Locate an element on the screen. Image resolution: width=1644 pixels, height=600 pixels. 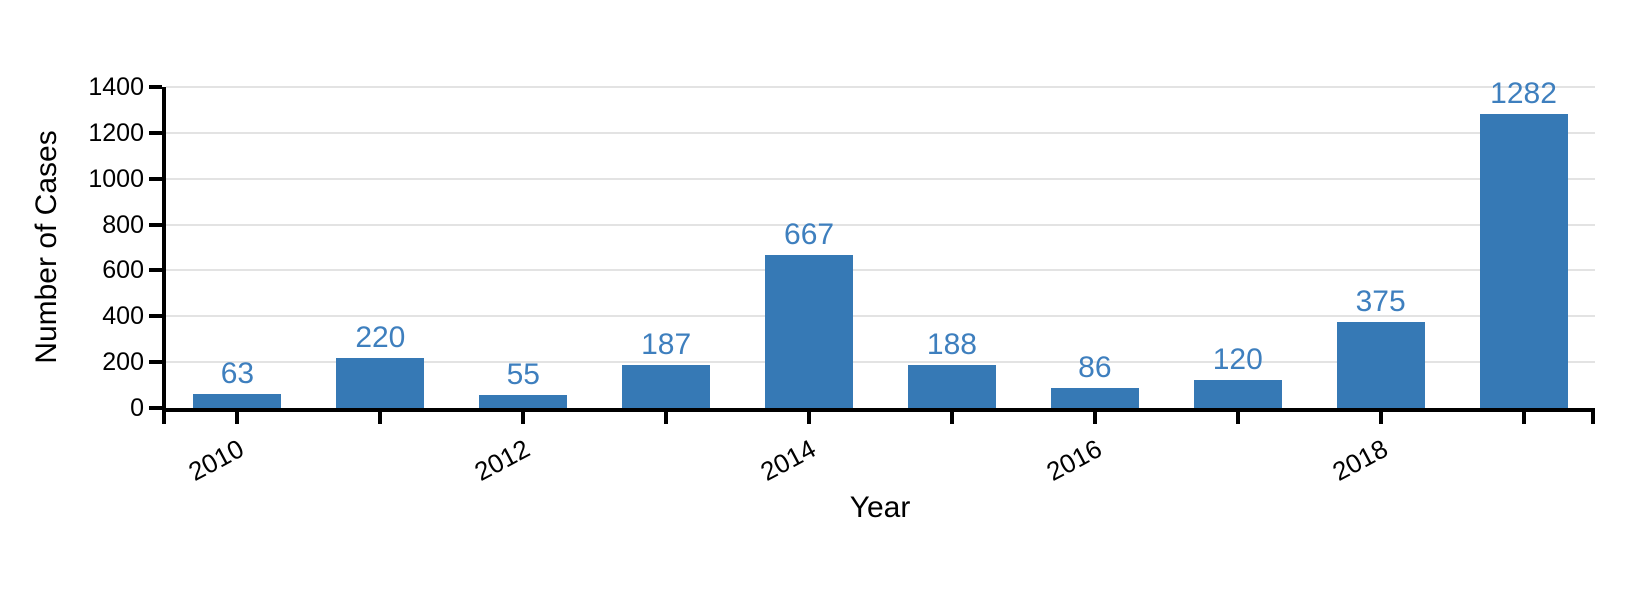
x-tick-label: 2018 is located at coordinates (1360, 460).